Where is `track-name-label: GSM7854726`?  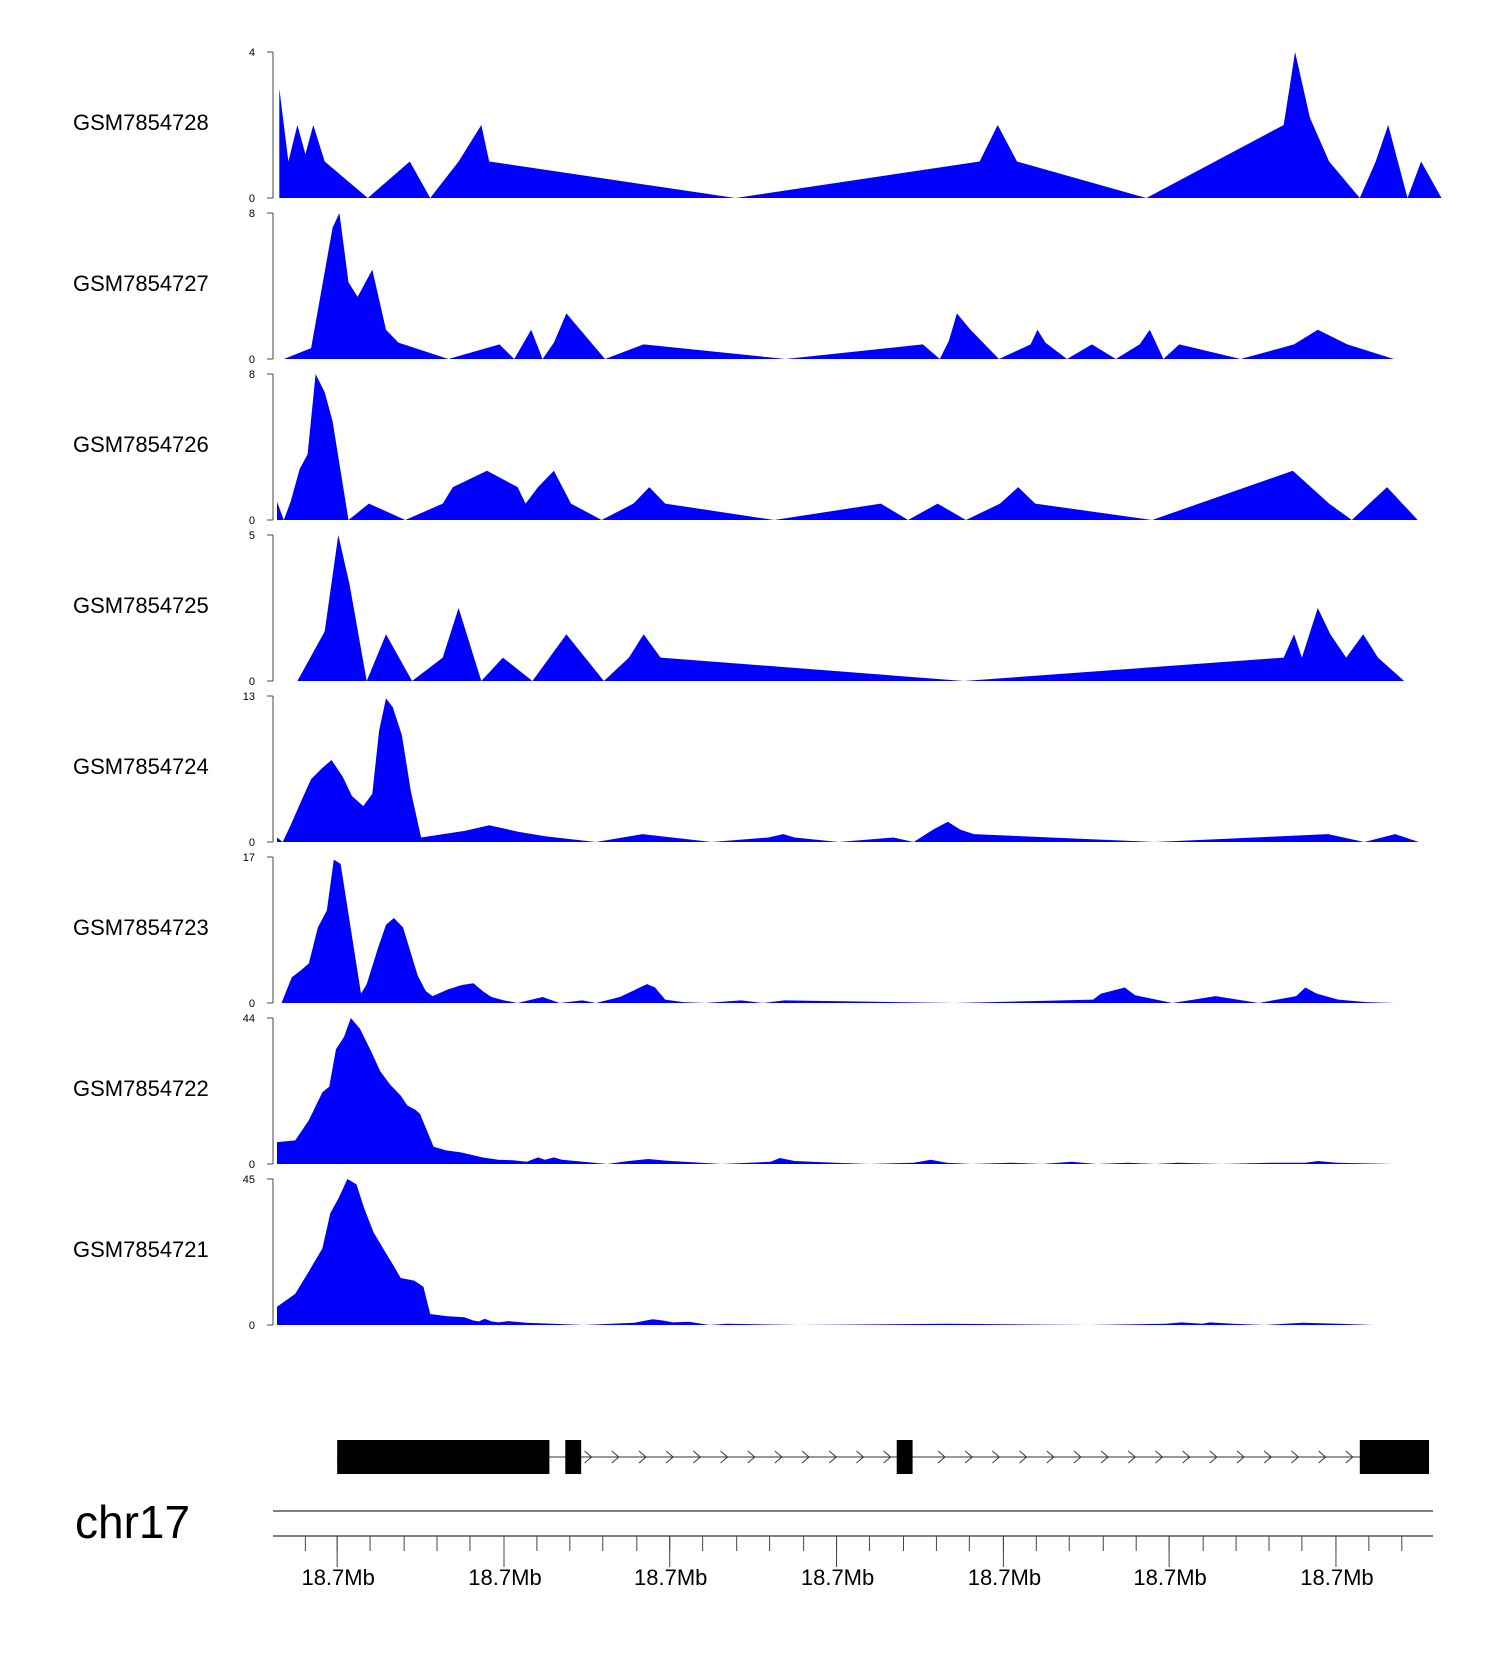 track-name-label: GSM7854726 is located at coordinates (141, 444).